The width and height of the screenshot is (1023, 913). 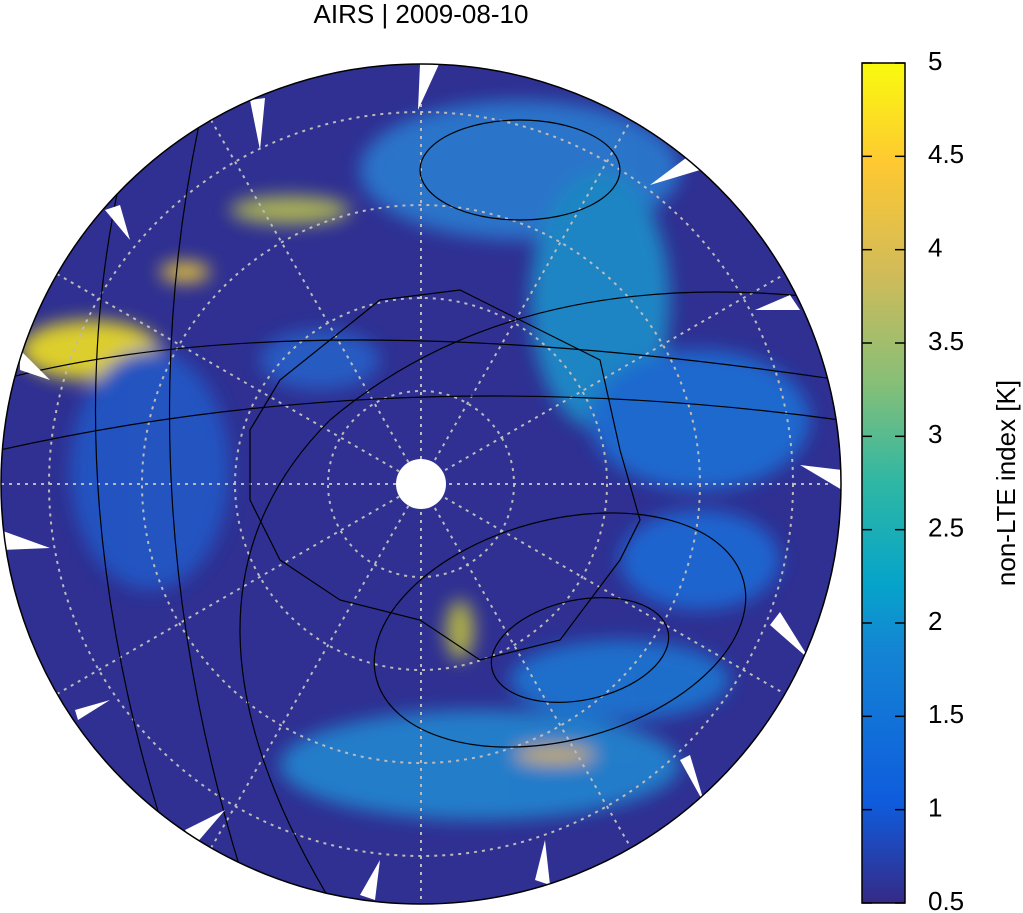 I want to click on colorbar-tick-label: 5, so click(x=935, y=61).